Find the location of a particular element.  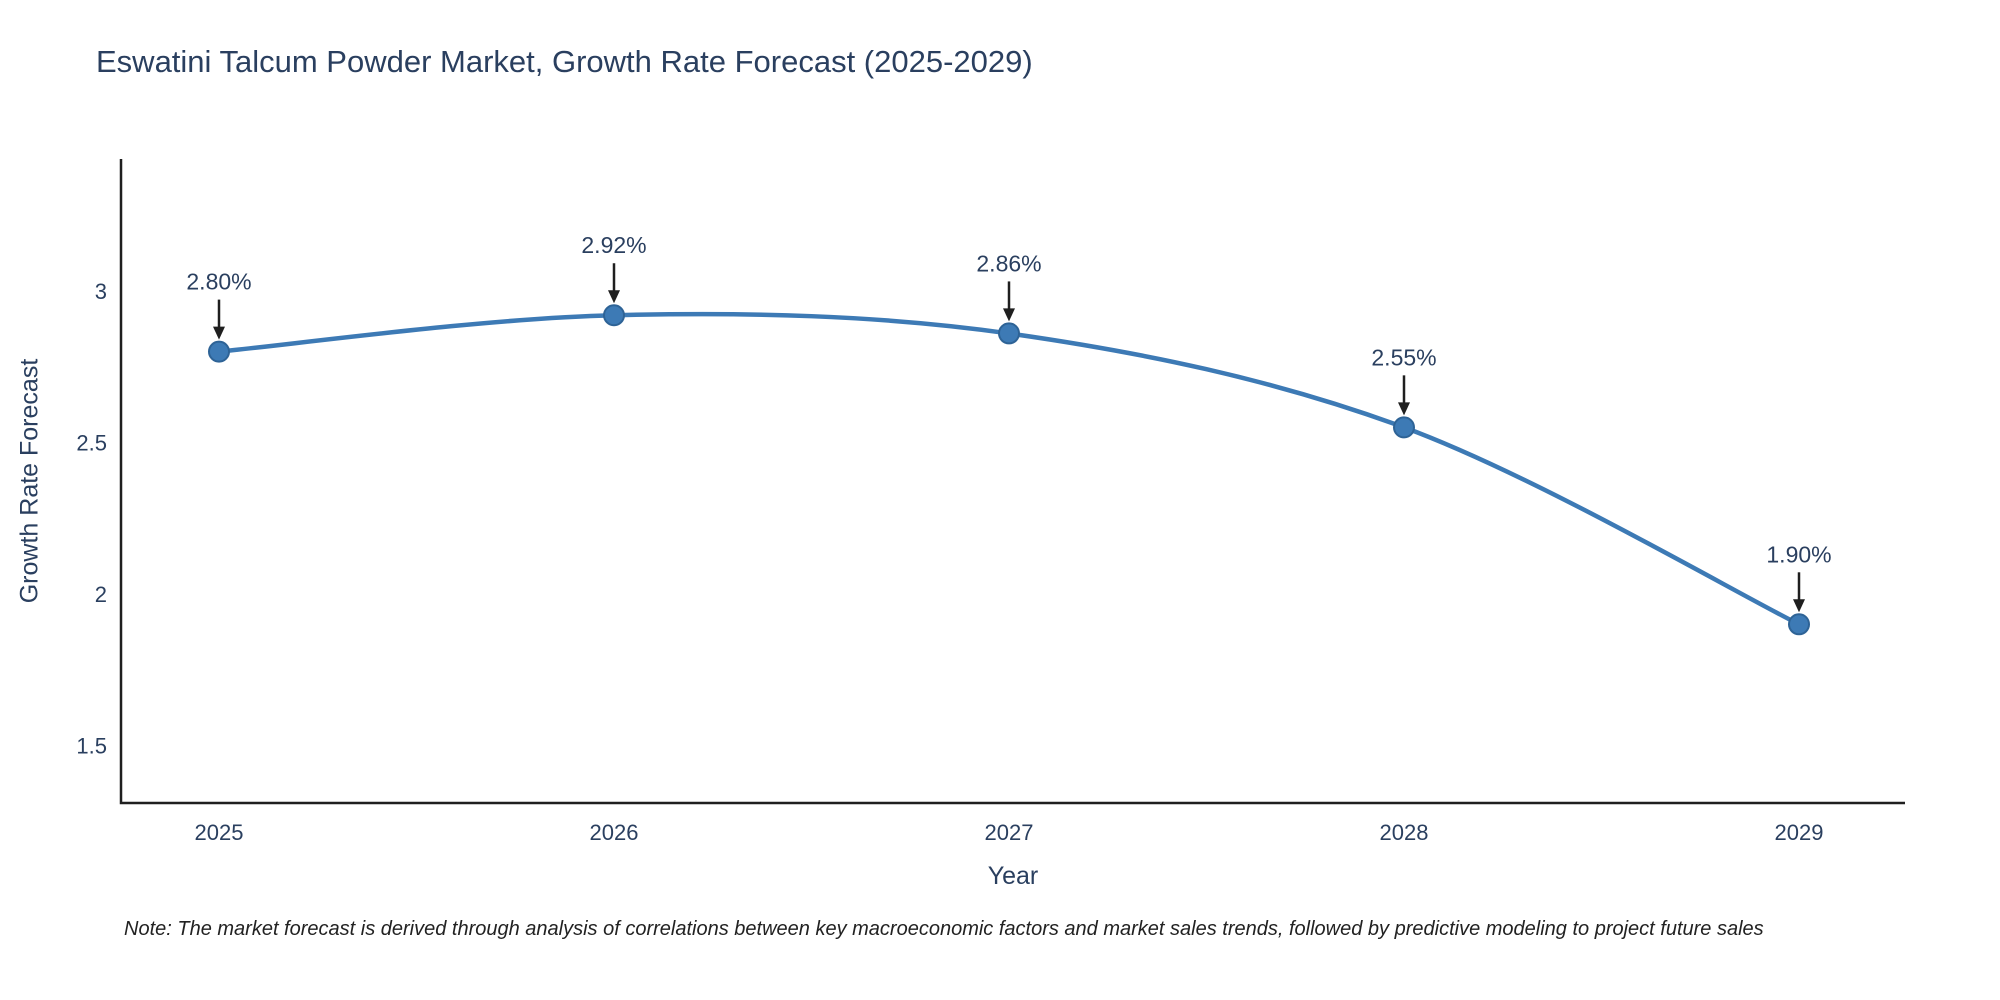

y-tick-label: 2 is located at coordinates (101, 594).